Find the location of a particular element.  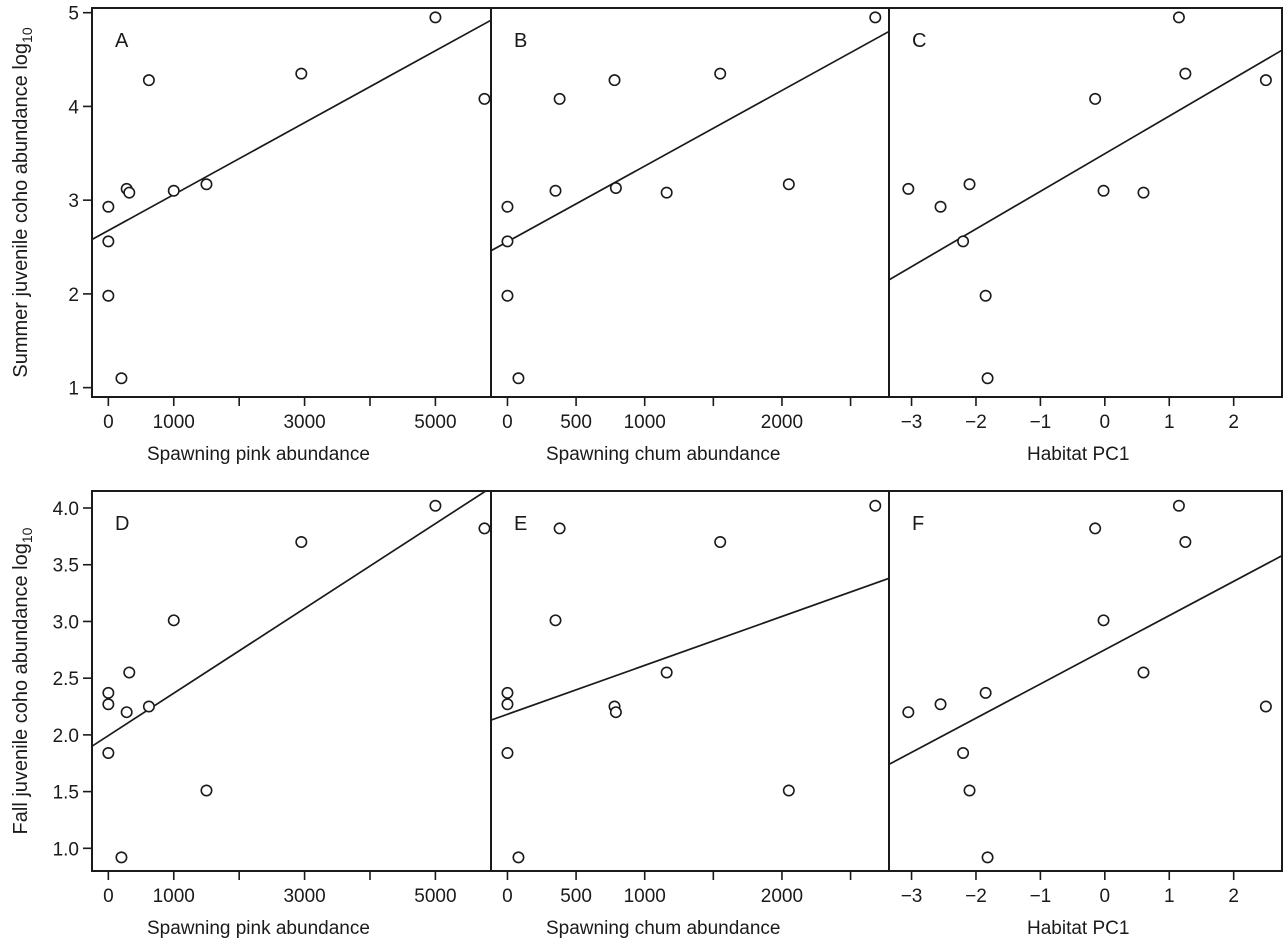

y-tick-label: 4 is located at coordinates (73, 107).